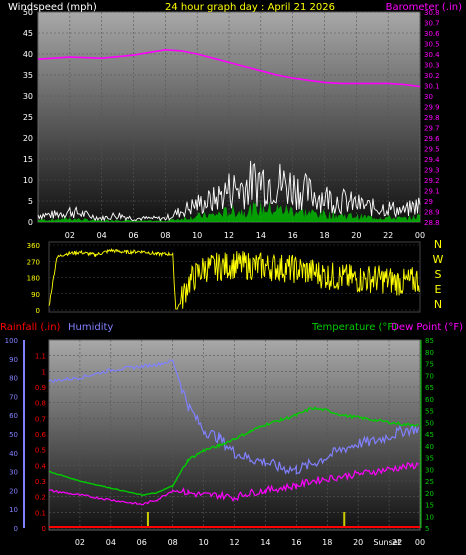 The height and width of the screenshot is (555, 466). What do you see at coordinates (28, 96) in the screenshot?
I see `wind-tick-label: 30` at bounding box center [28, 96].